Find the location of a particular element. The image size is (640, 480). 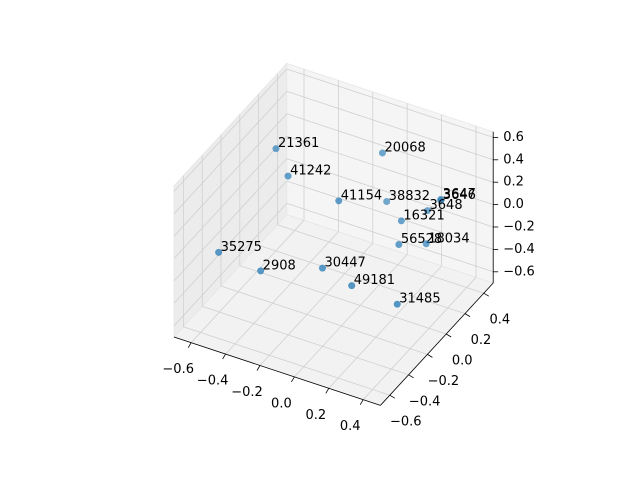

point-label: 18034 is located at coordinates (448, 238).